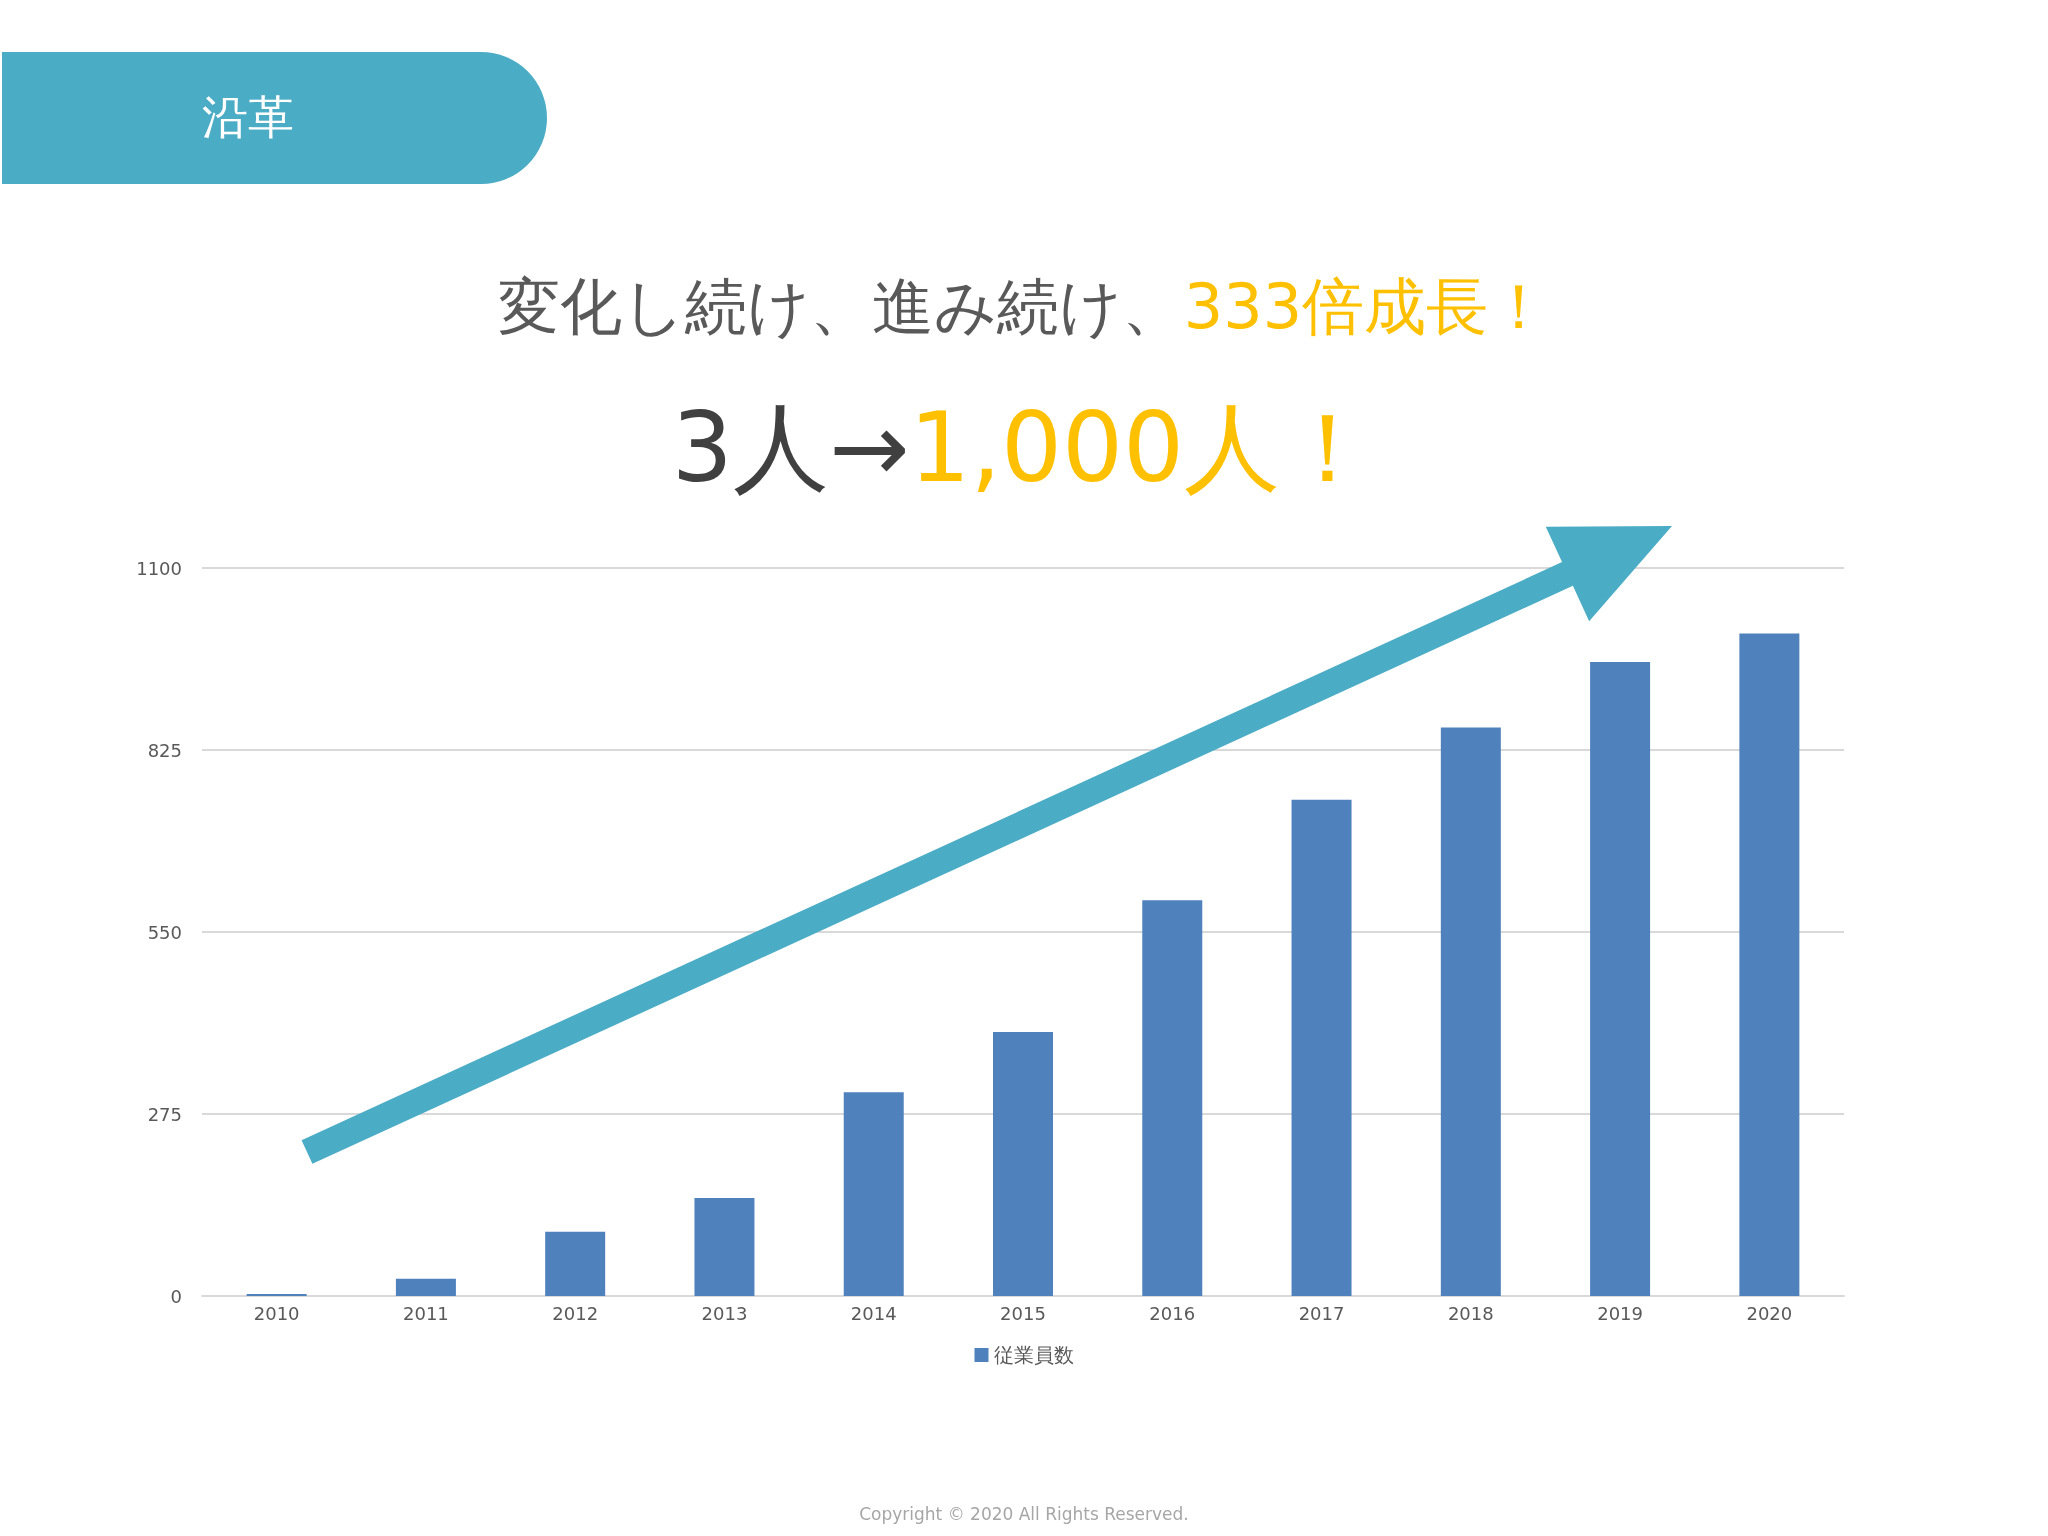  Describe the element at coordinates (276, 1313) in the screenshot. I see `x-tick-label: 2010` at that location.